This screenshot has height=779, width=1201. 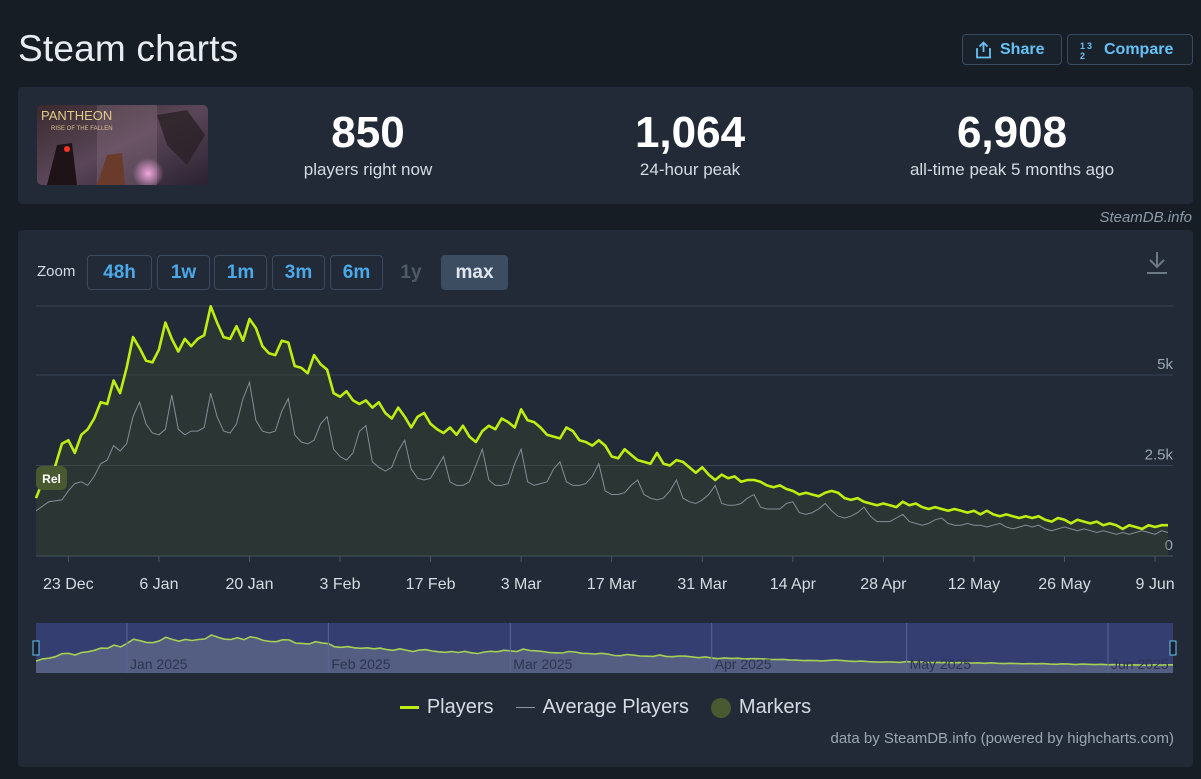 What do you see at coordinates (1089, 46) in the screenshot?
I see `svg-text: 3` at bounding box center [1089, 46].